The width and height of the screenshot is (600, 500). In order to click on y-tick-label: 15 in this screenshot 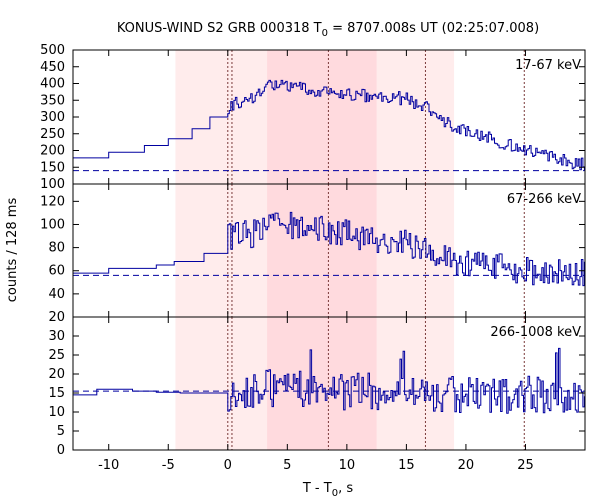, I will do `click(56, 393)`.